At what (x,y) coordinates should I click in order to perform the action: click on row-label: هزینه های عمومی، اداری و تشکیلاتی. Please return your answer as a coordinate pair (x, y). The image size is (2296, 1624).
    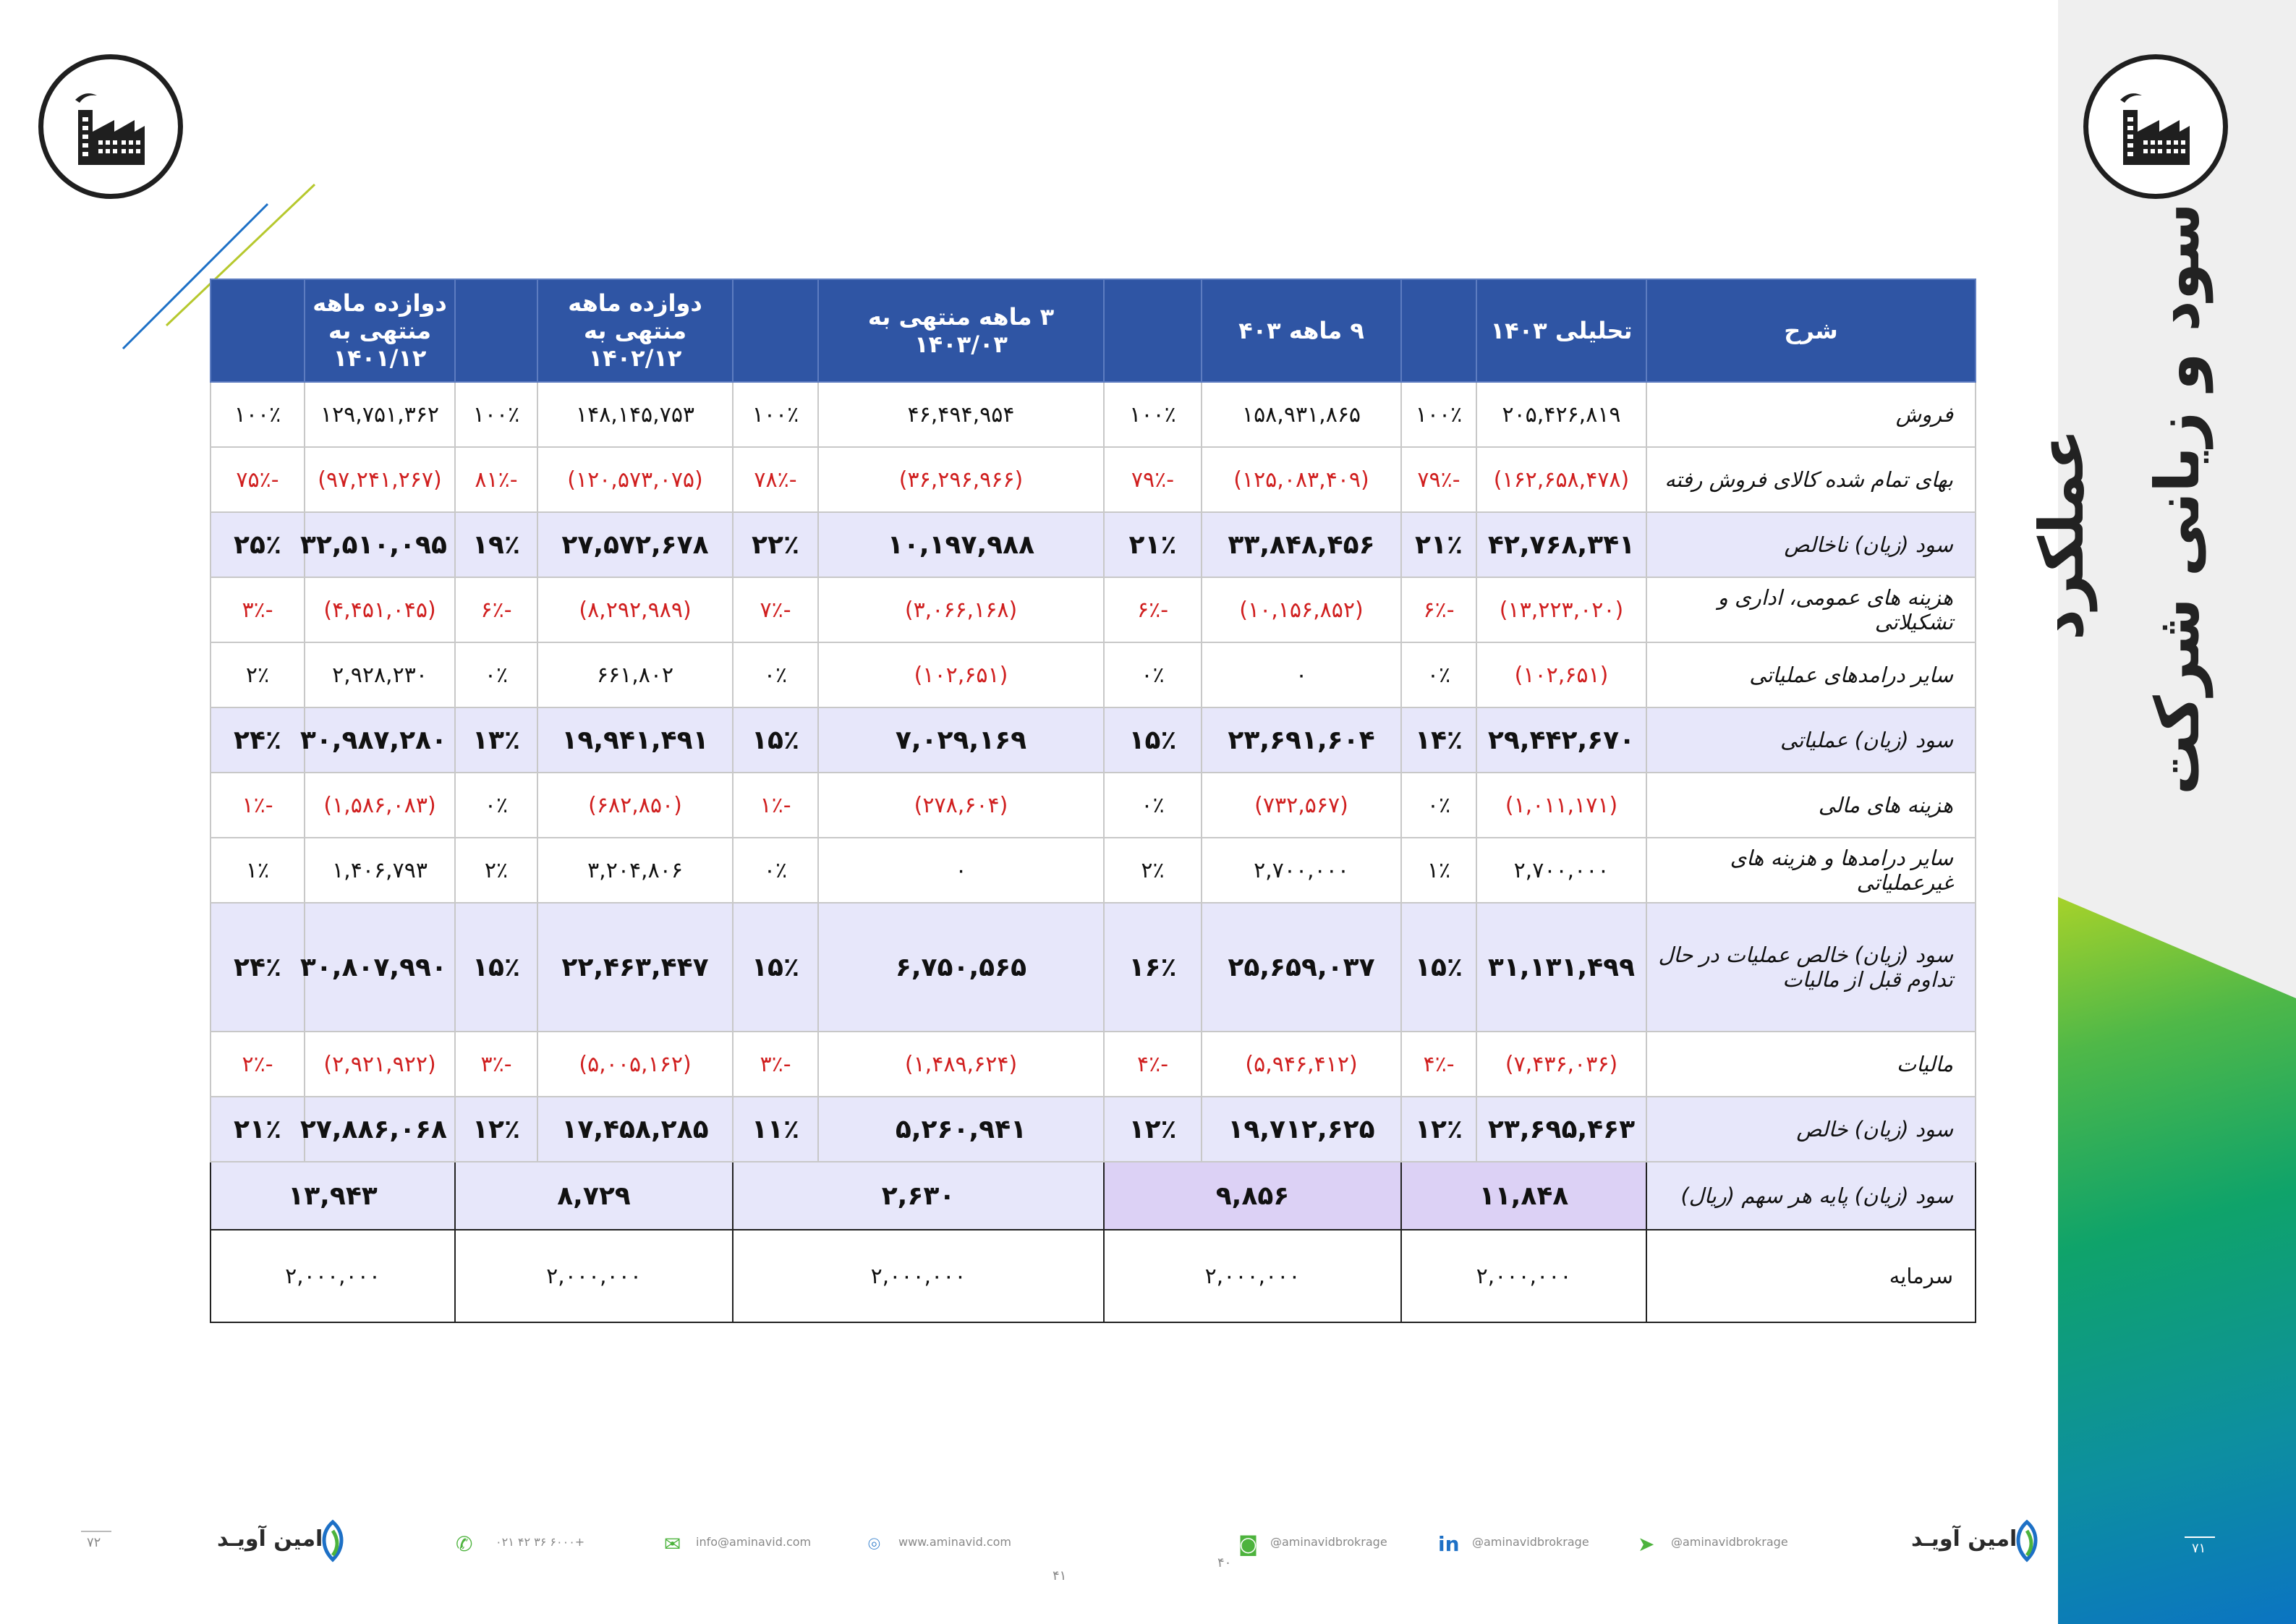
    Looking at the image, I should click on (1811, 610).